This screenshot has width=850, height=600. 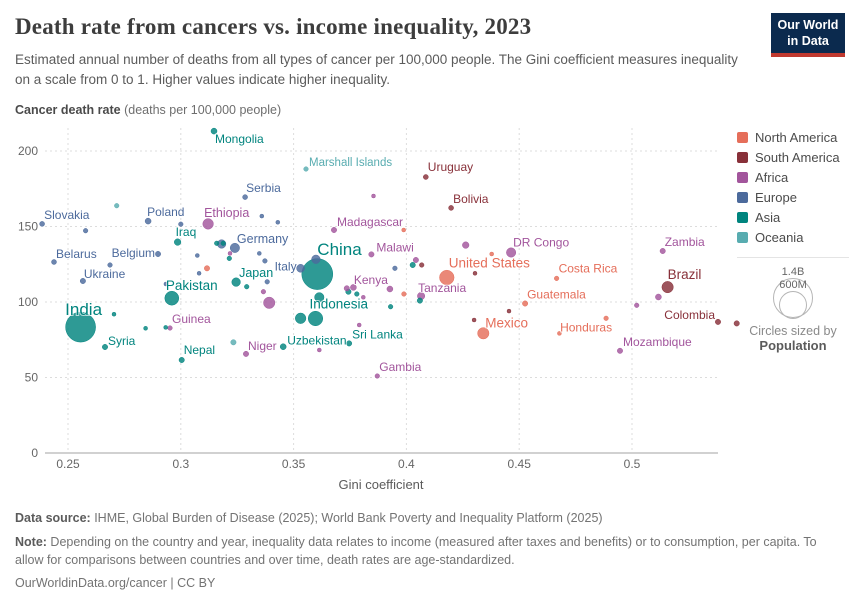 I want to click on country-label-italy: Italy, so click(x=286, y=266).